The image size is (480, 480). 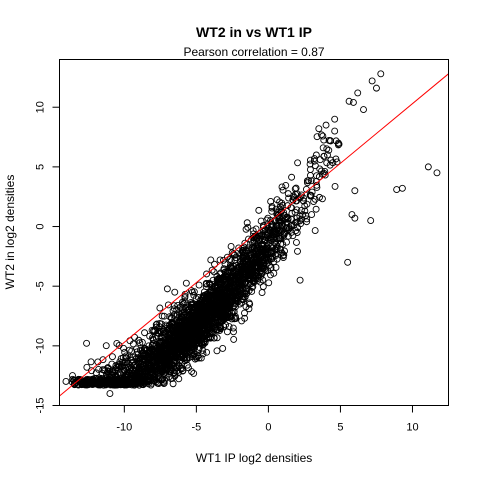 I want to click on x-tick-label: 5, so click(x=340, y=428).